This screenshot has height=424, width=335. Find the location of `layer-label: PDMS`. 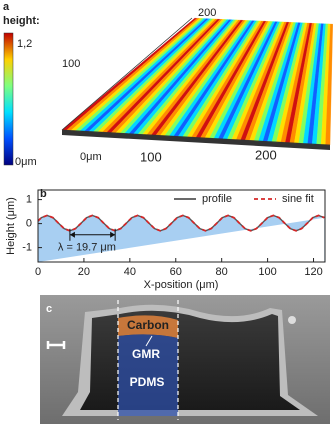

layer-label: PDMS is located at coordinates (147, 382).